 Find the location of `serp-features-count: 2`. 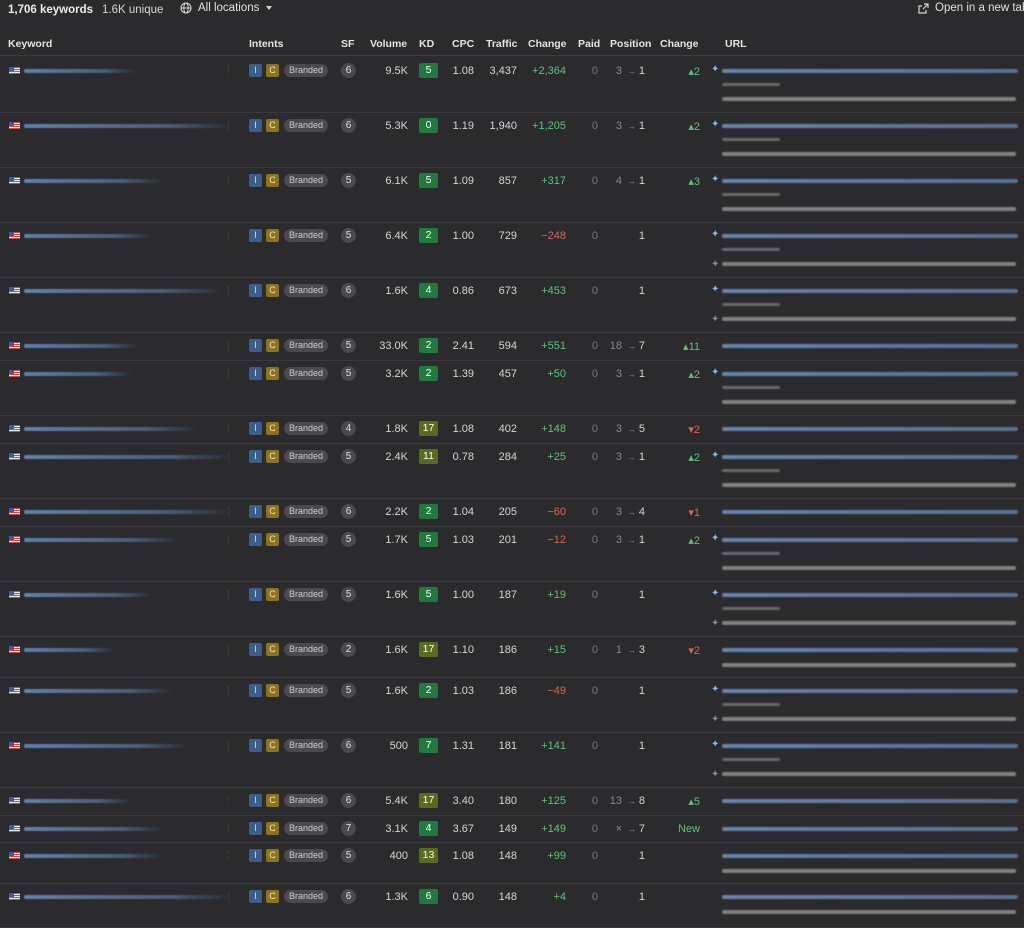

serp-features-count: 2 is located at coordinates (348, 649).